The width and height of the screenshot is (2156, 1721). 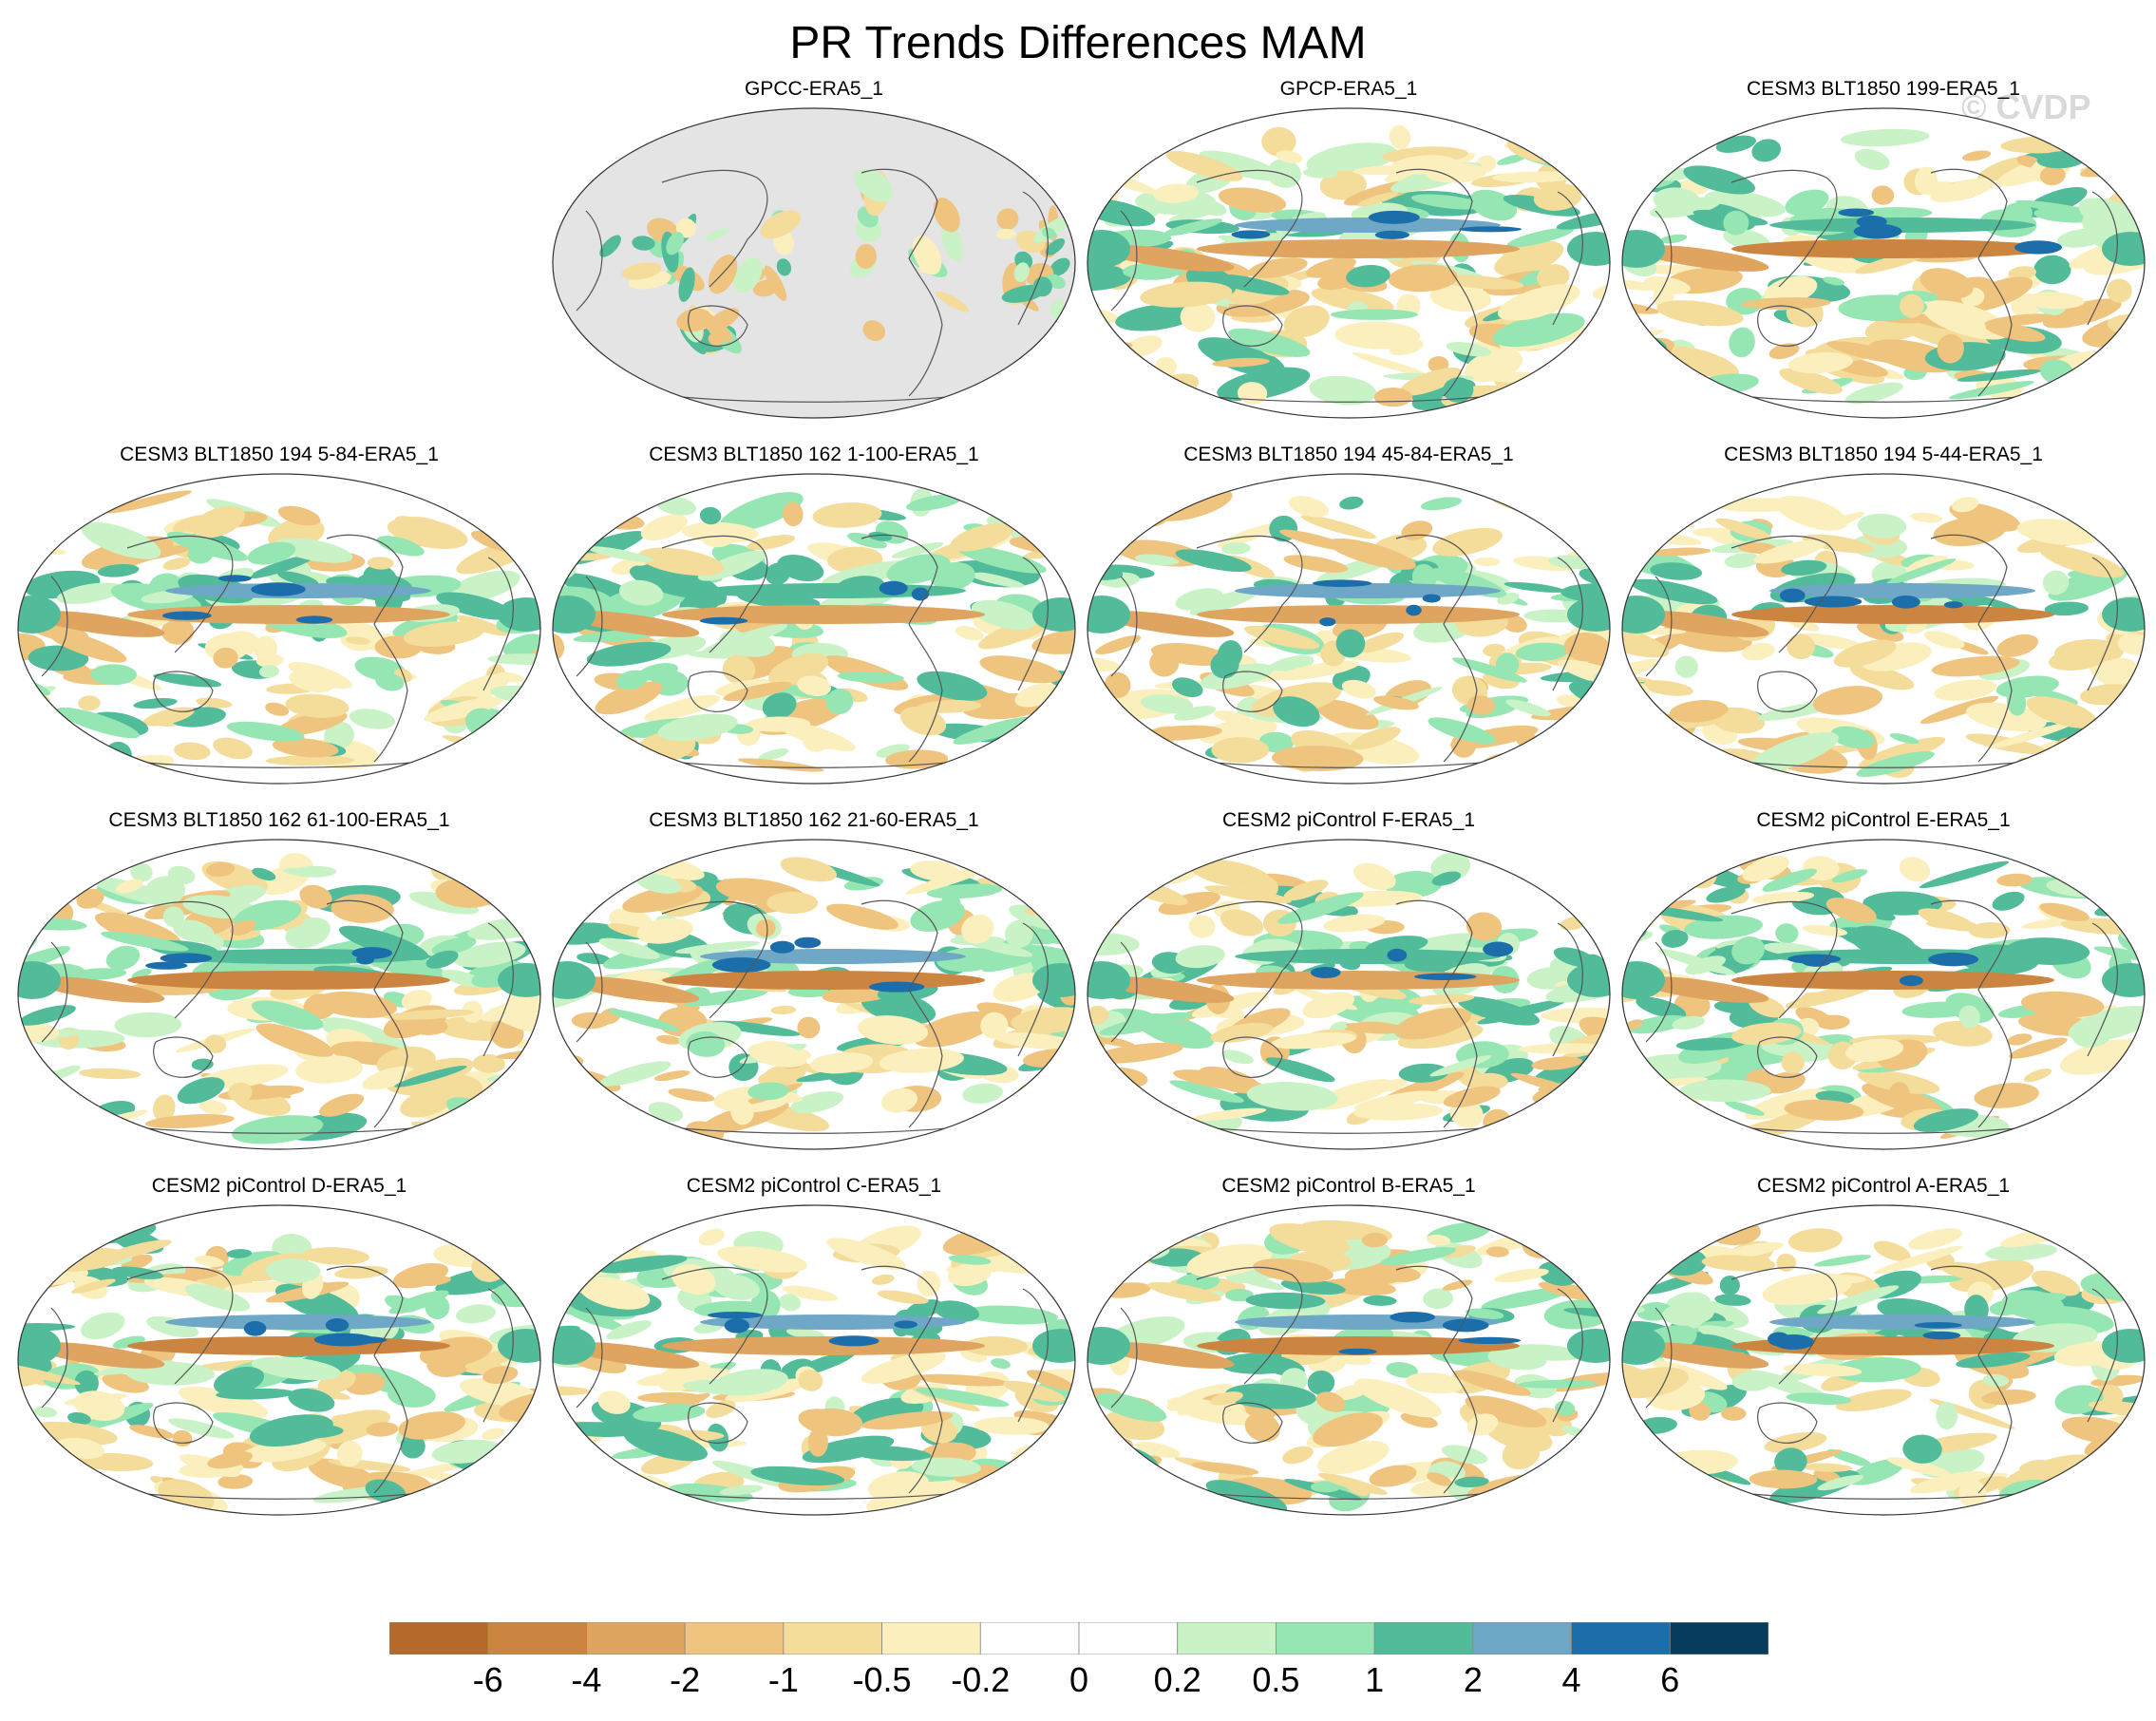 What do you see at coordinates (1349, 1186) in the screenshot?
I see `panel-title: CESM2 piControl B-ERA5_1` at bounding box center [1349, 1186].